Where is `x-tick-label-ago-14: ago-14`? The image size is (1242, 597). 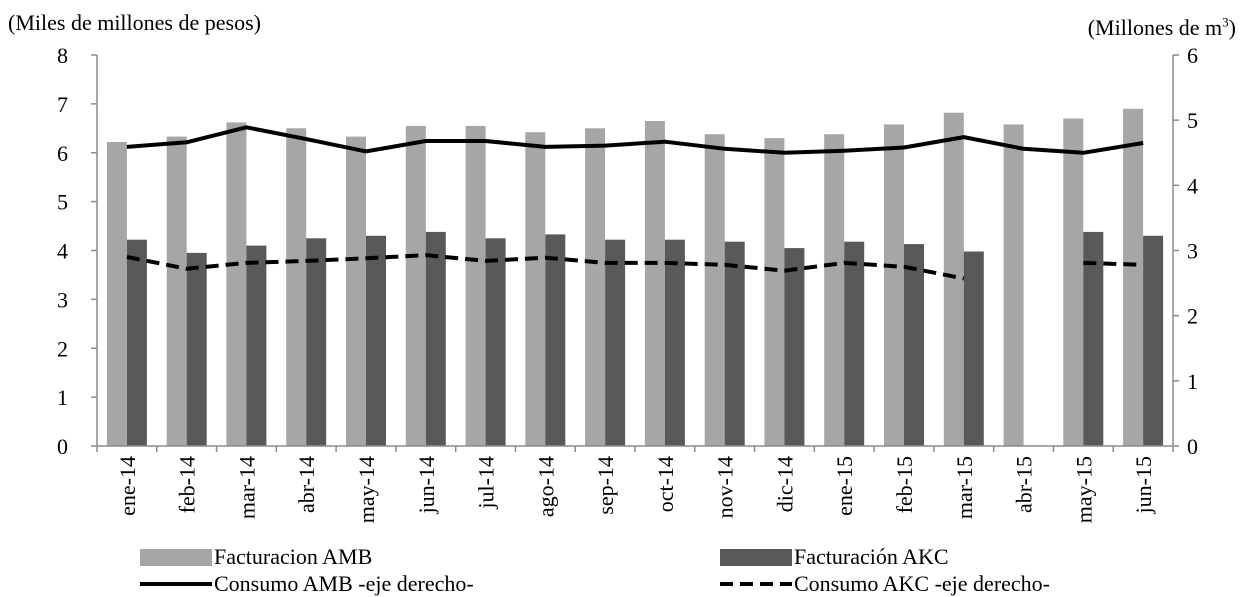 x-tick-label-ago-14: ago-14 is located at coordinates (545, 486).